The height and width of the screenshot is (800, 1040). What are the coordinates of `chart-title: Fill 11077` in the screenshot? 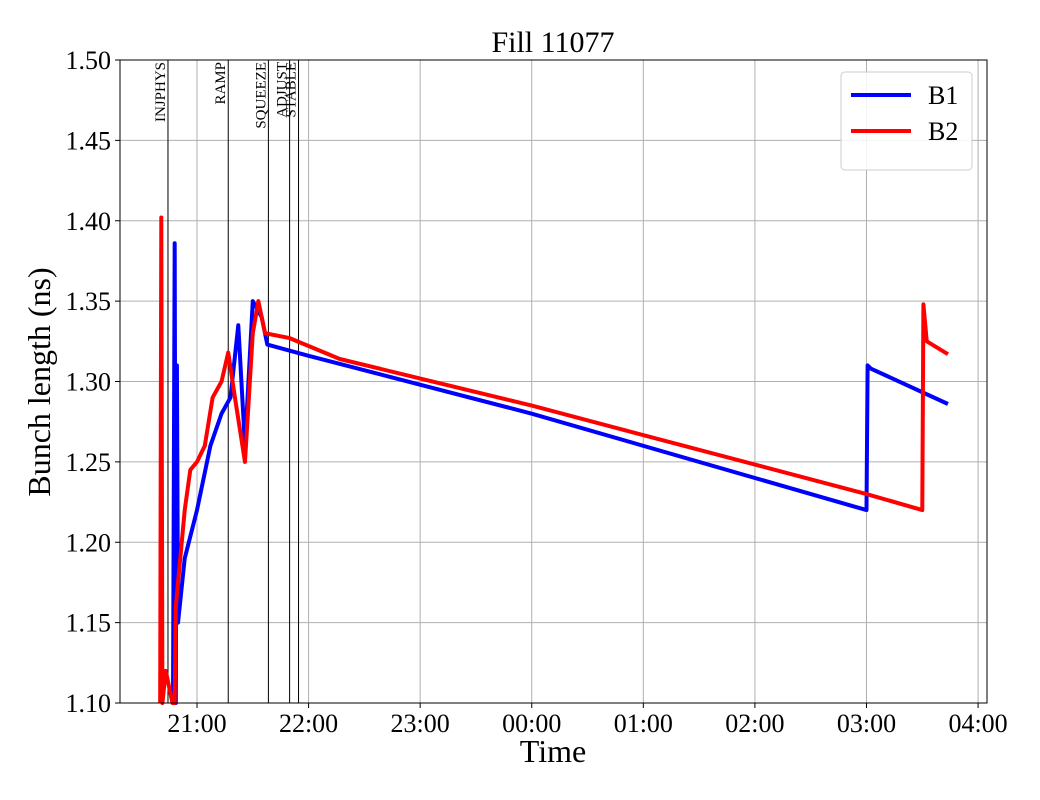 It's located at (552, 42).